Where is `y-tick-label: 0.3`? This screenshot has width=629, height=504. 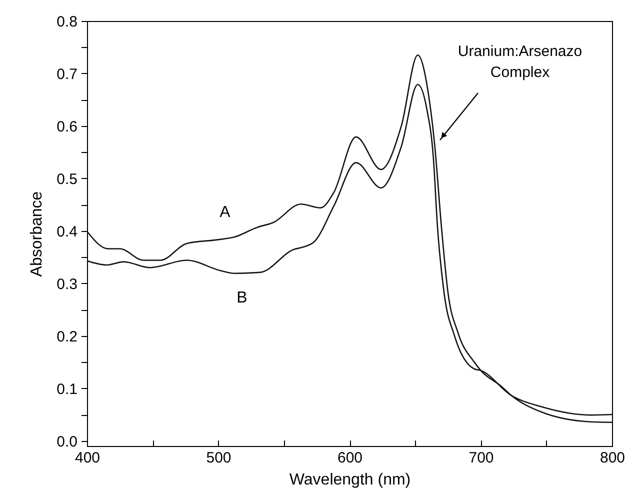 y-tick-label: 0.3 is located at coordinates (67, 284).